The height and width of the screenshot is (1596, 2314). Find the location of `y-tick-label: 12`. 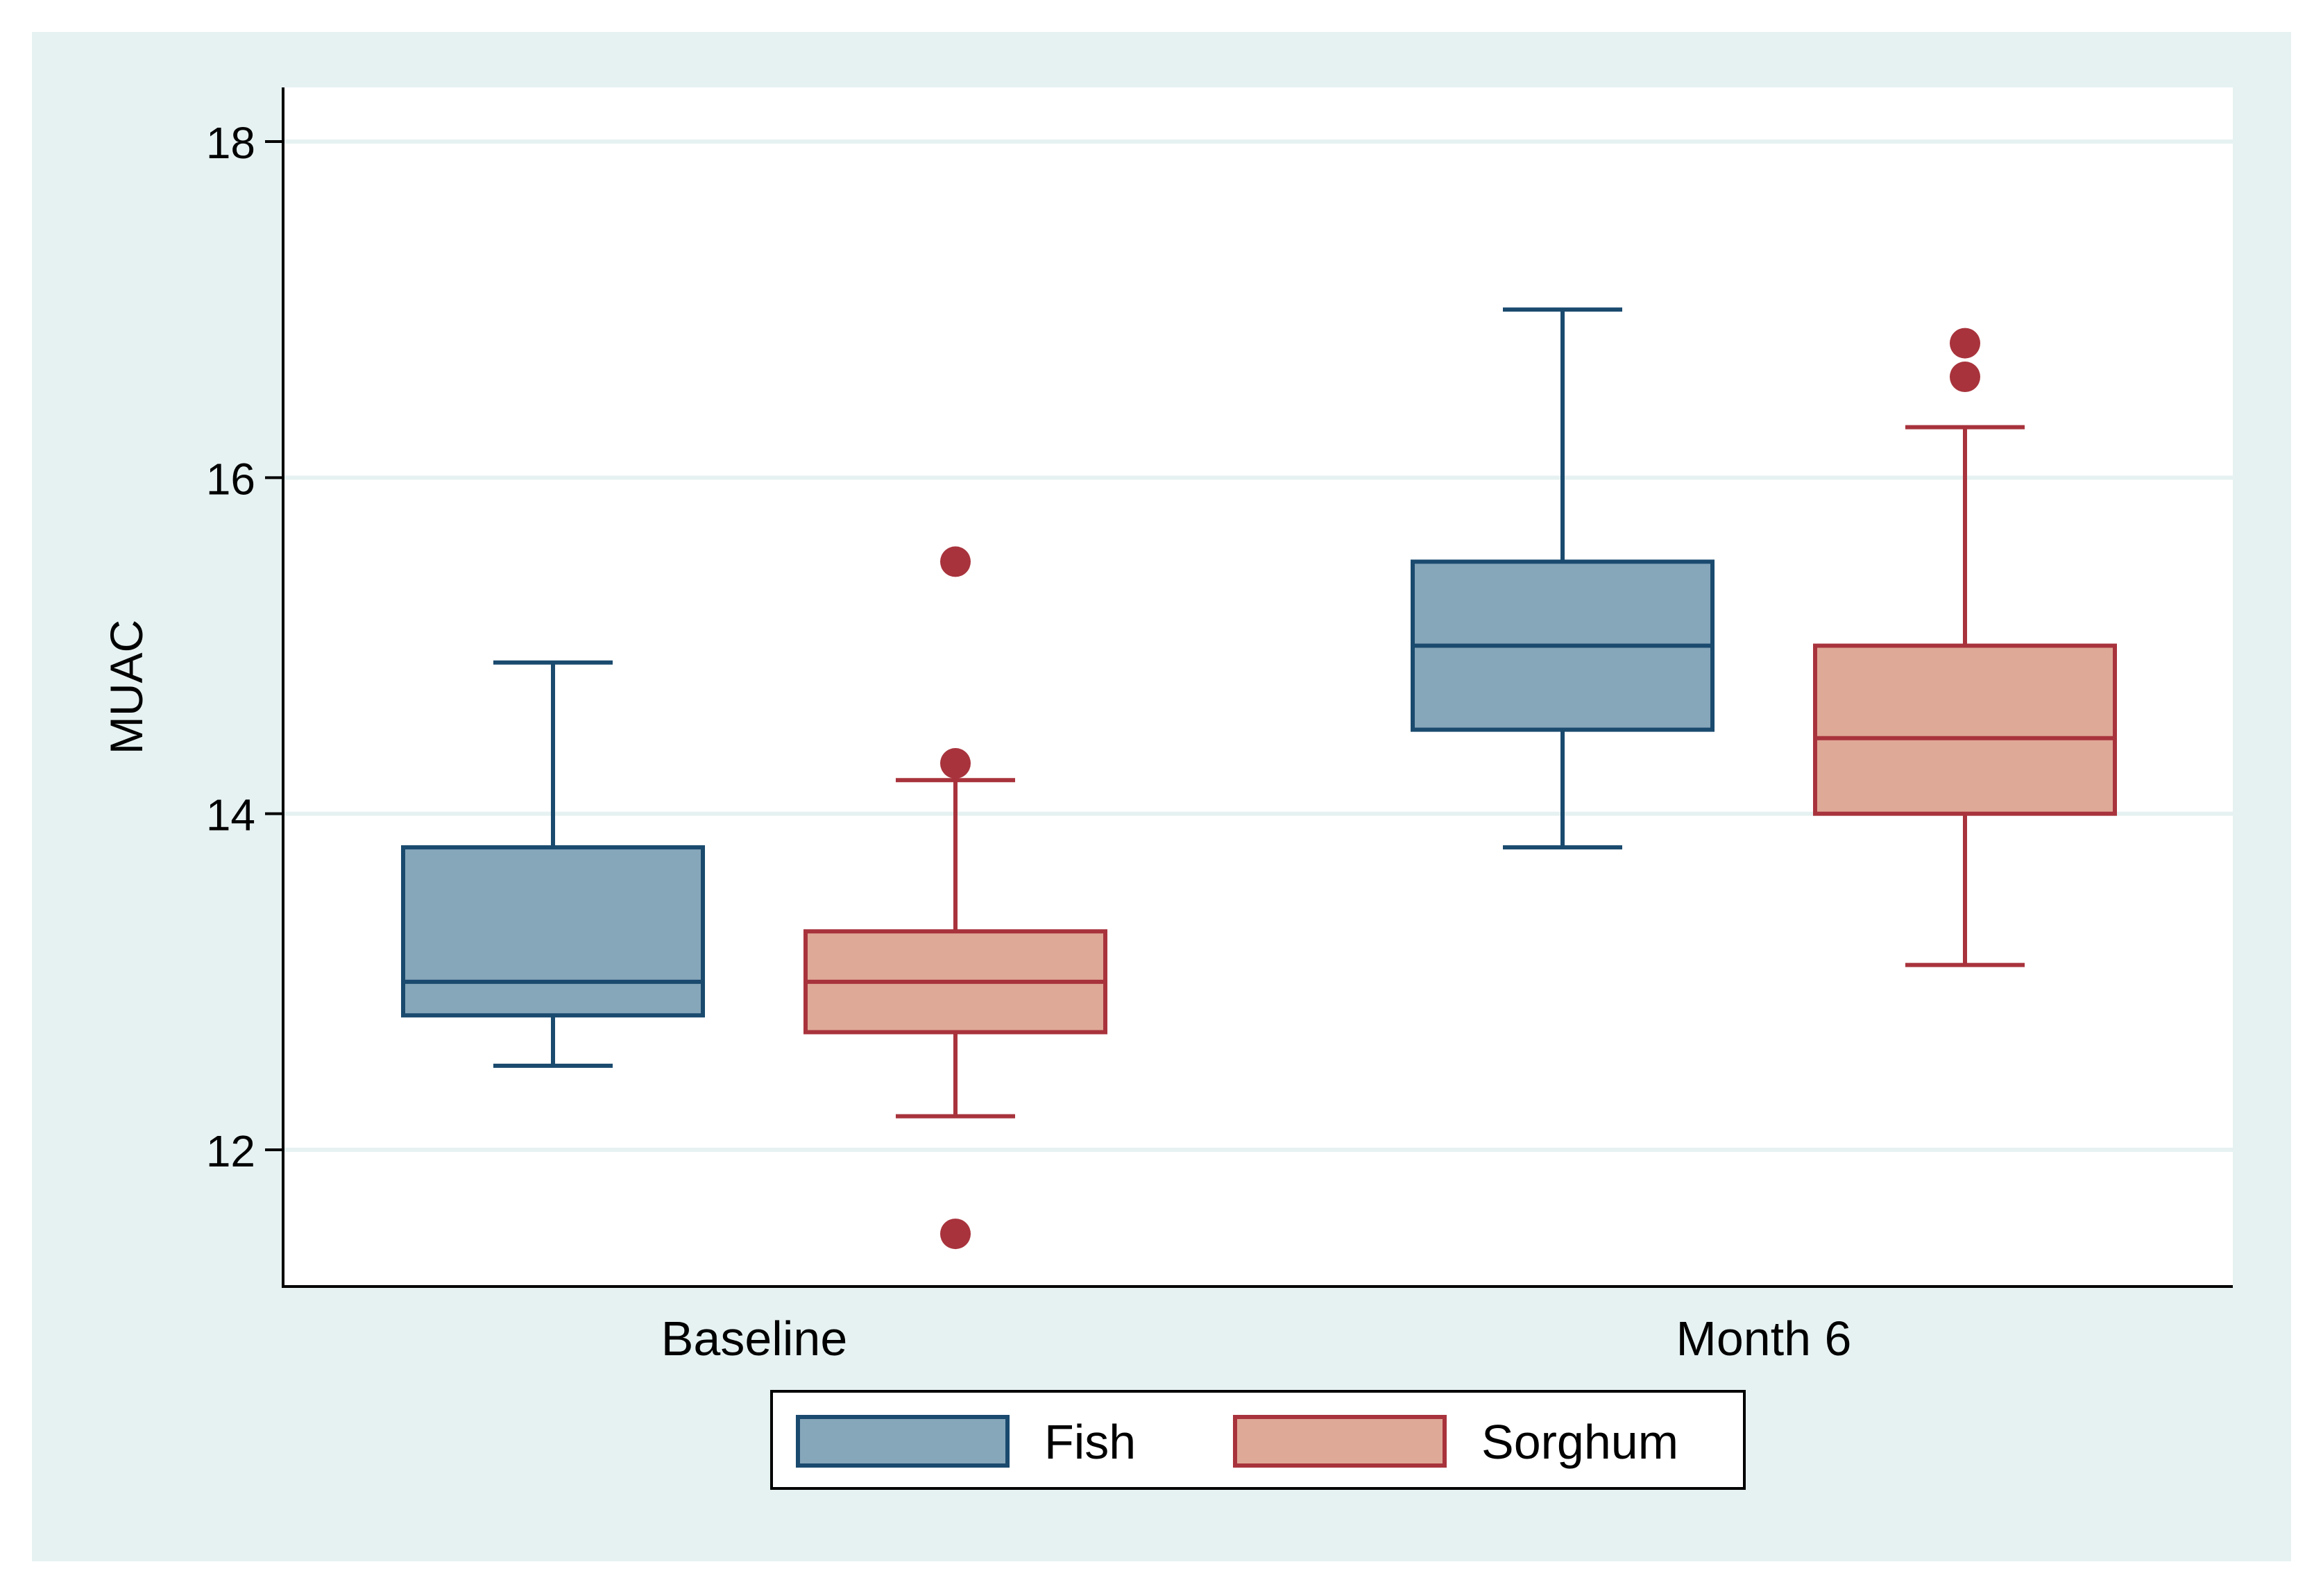

y-tick-label: 12 is located at coordinates (230, 1151).